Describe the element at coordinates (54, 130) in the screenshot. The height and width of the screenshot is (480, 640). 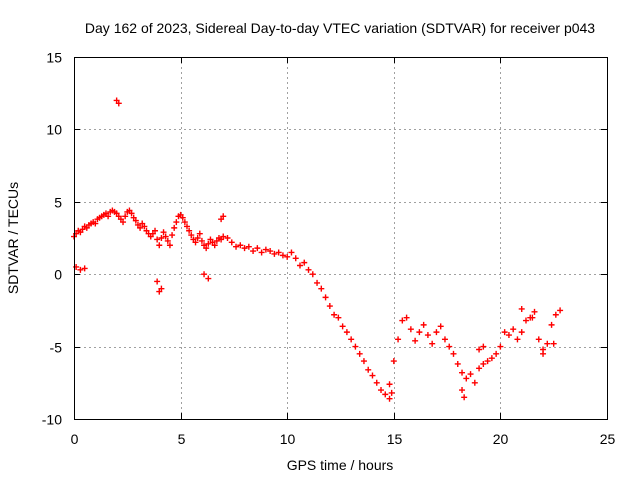
I see `y-tick-label: 10` at that location.